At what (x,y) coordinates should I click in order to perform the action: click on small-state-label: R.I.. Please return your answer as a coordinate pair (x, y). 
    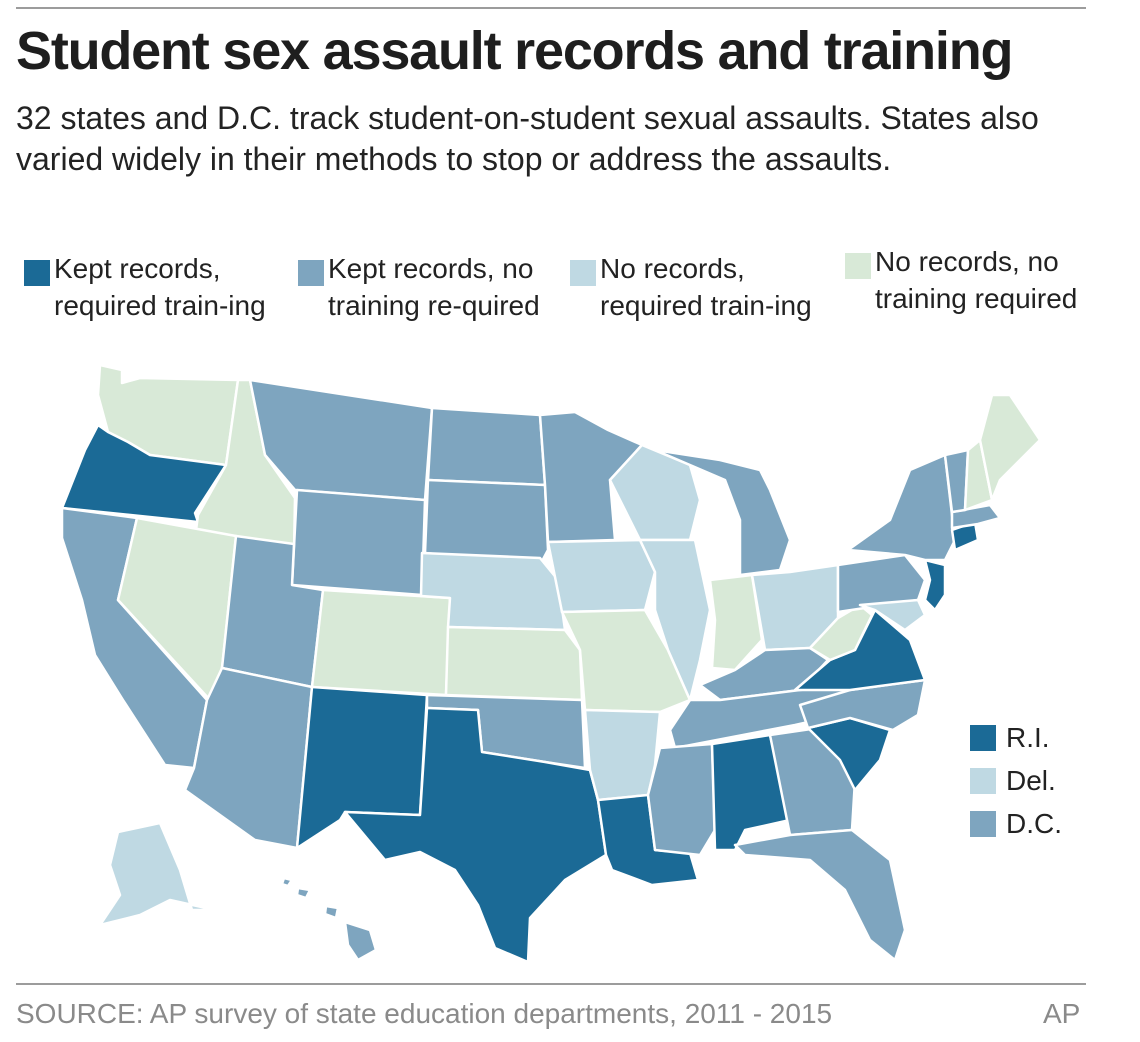
    Looking at the image, I should click on (1028, 737).